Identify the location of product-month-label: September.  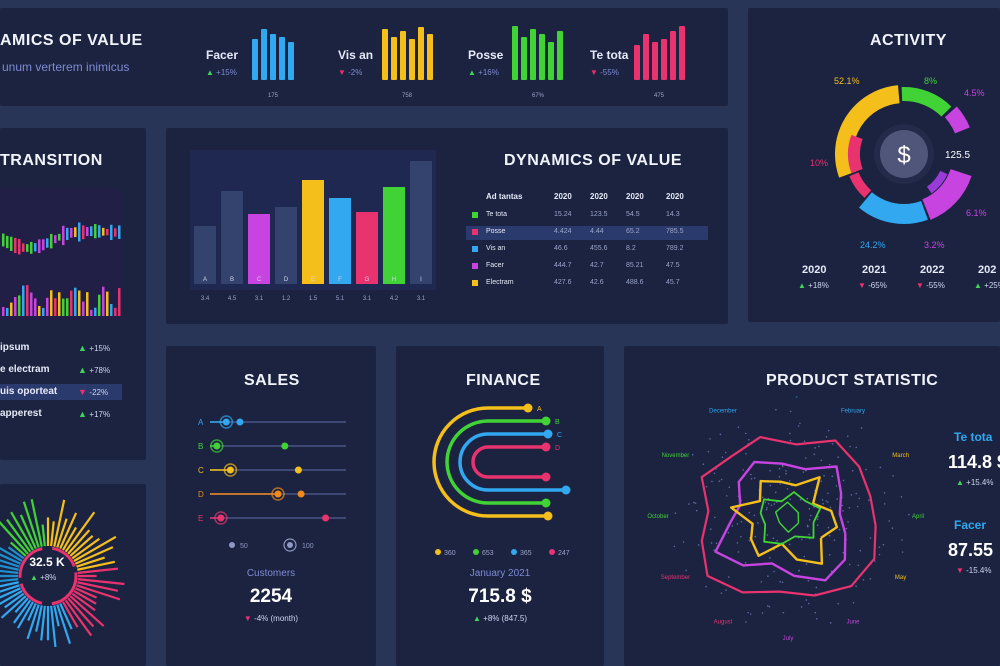
(675, 578).